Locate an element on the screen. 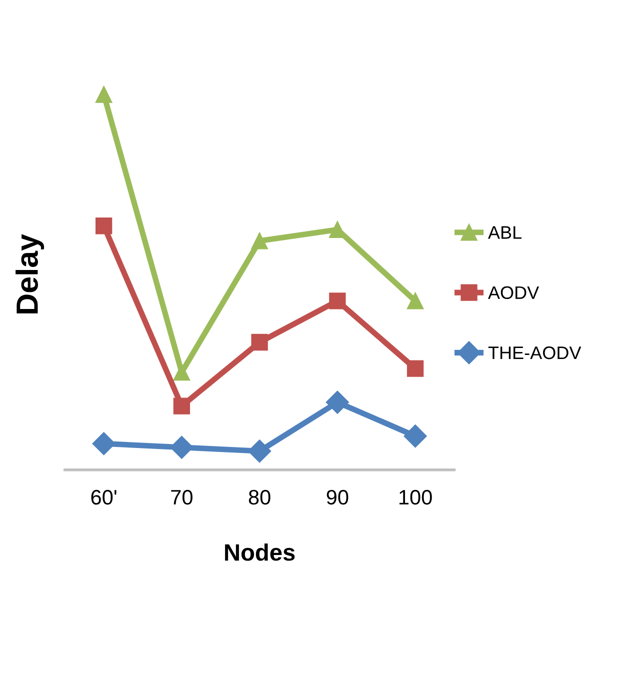 The height and width of the screenshot is (691, 618). x-tick-label: 100 is located at coordinates (416, 497).